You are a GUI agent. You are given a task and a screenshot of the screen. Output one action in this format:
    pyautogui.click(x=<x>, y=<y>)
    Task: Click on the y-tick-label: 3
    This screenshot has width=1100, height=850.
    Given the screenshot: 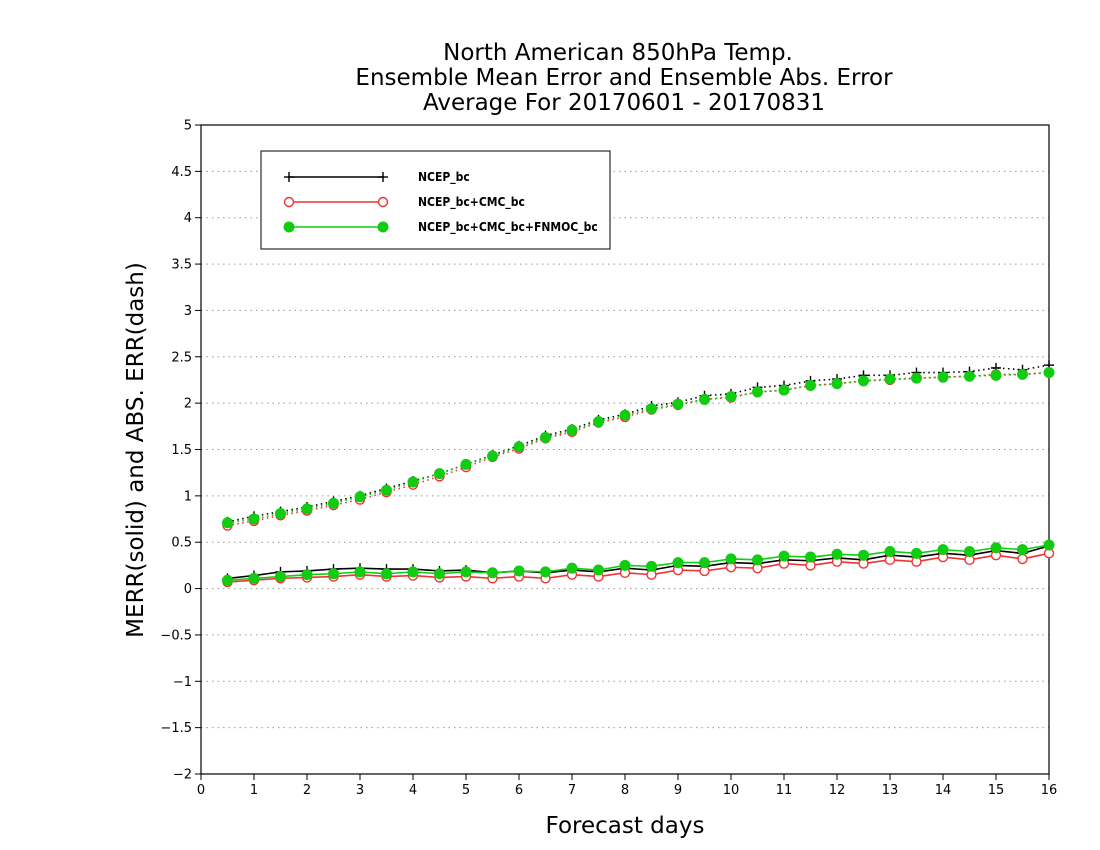 What is the action you would take?
    pyautogui.click(x=188, y=311)
    